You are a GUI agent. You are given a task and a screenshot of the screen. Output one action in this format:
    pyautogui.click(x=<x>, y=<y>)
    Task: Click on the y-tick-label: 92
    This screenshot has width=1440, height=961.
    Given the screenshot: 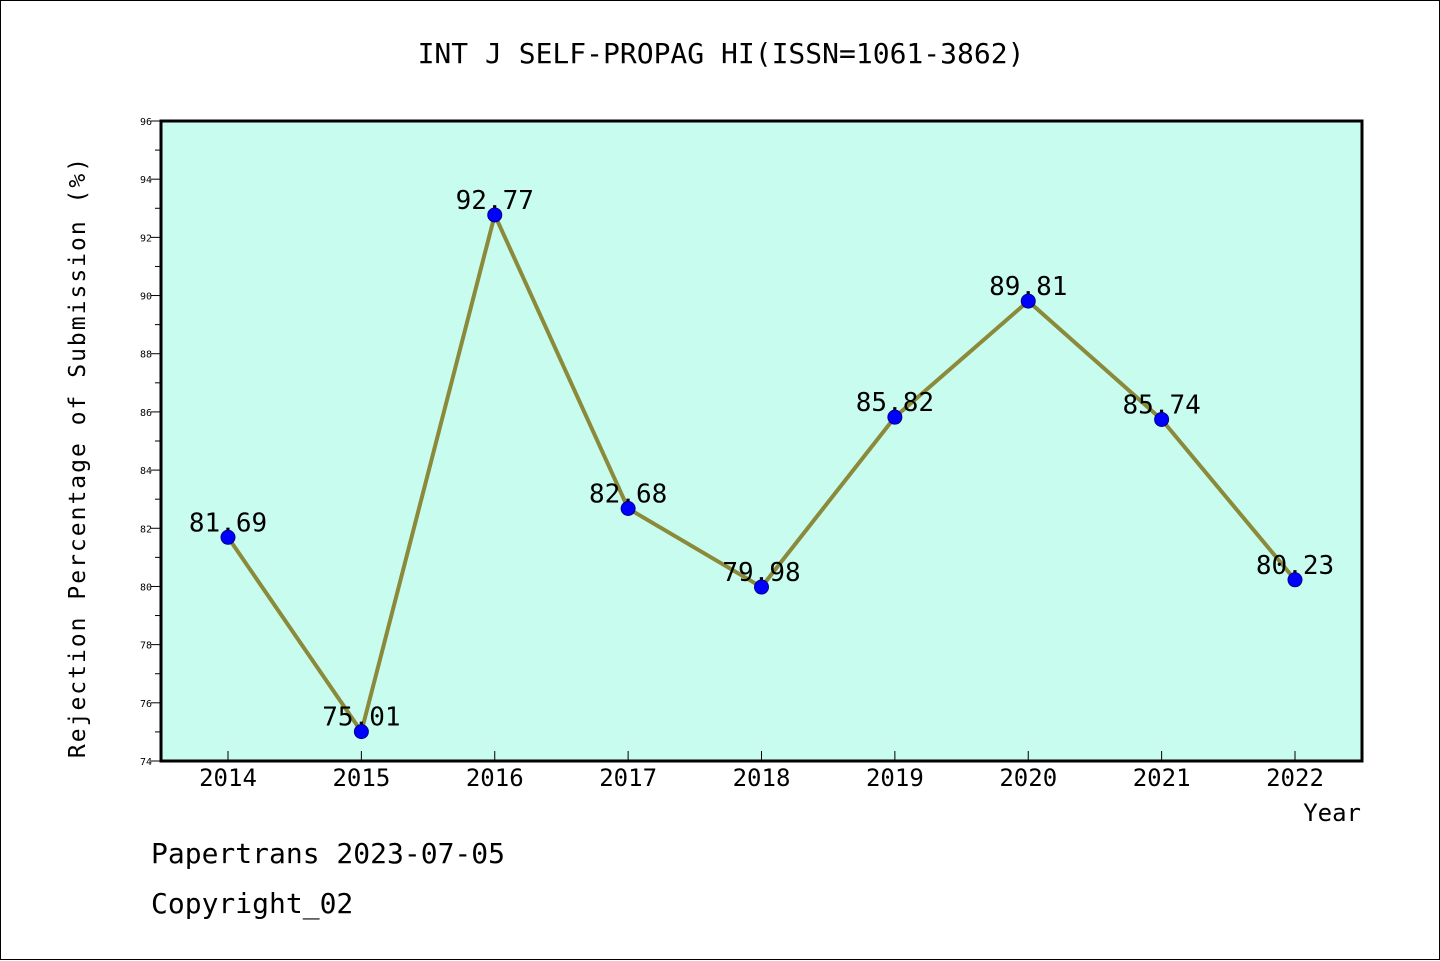 What is the action you would take?
    pyautogui.click(x=146, y=238)
    